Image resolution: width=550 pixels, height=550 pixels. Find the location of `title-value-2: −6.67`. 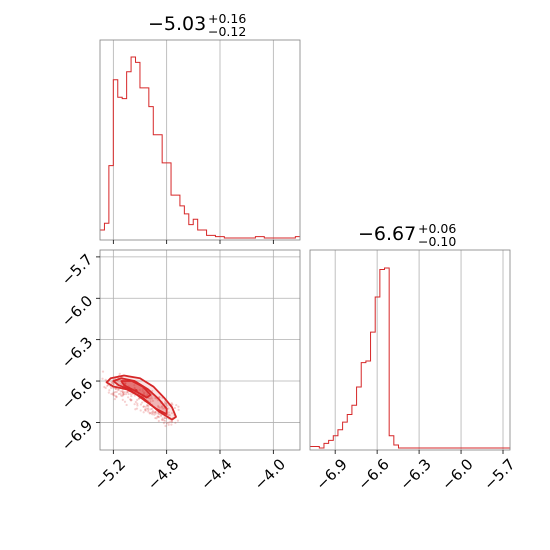

title-value-2: −6.67 is located at coordinates (387, 234).